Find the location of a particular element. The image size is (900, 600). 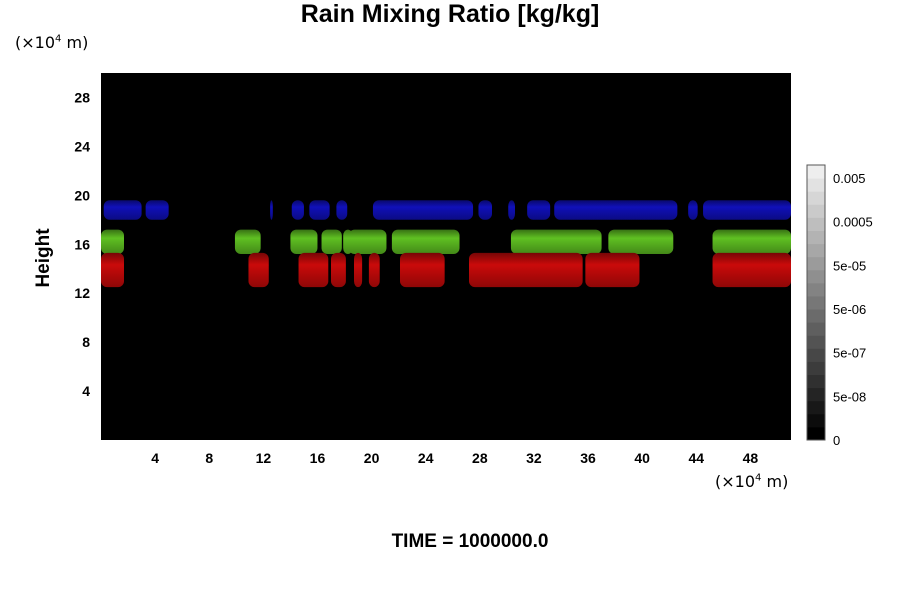

colorbar-label: 0.0005 is located at coordinates (853, 222).